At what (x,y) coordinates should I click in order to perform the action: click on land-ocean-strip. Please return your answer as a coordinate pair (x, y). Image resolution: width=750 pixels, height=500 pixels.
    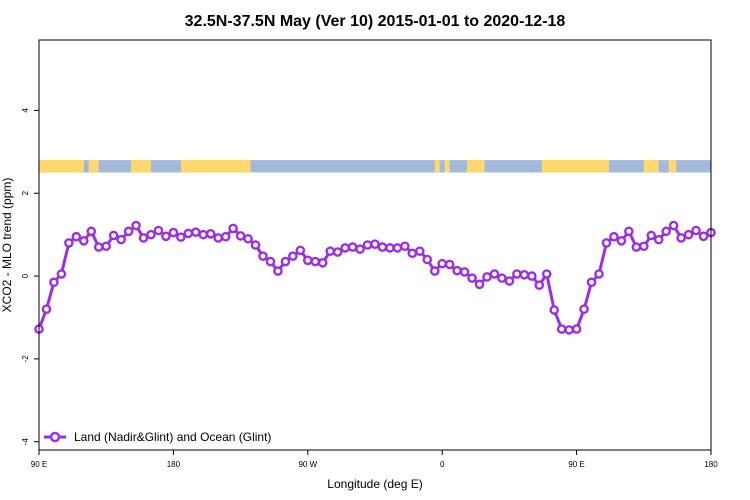
    Looking at the image, I should click on (375, 166).